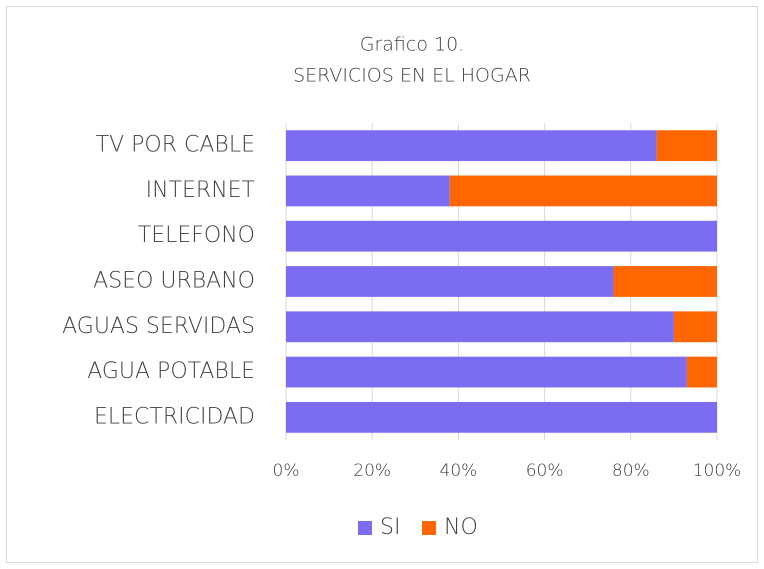 Image resolution: width=764 pixels, height=569 pixels. Describe the element at coordinates (545, 471) in the screenshot. I see `x-tick-label: 60%` at that location.